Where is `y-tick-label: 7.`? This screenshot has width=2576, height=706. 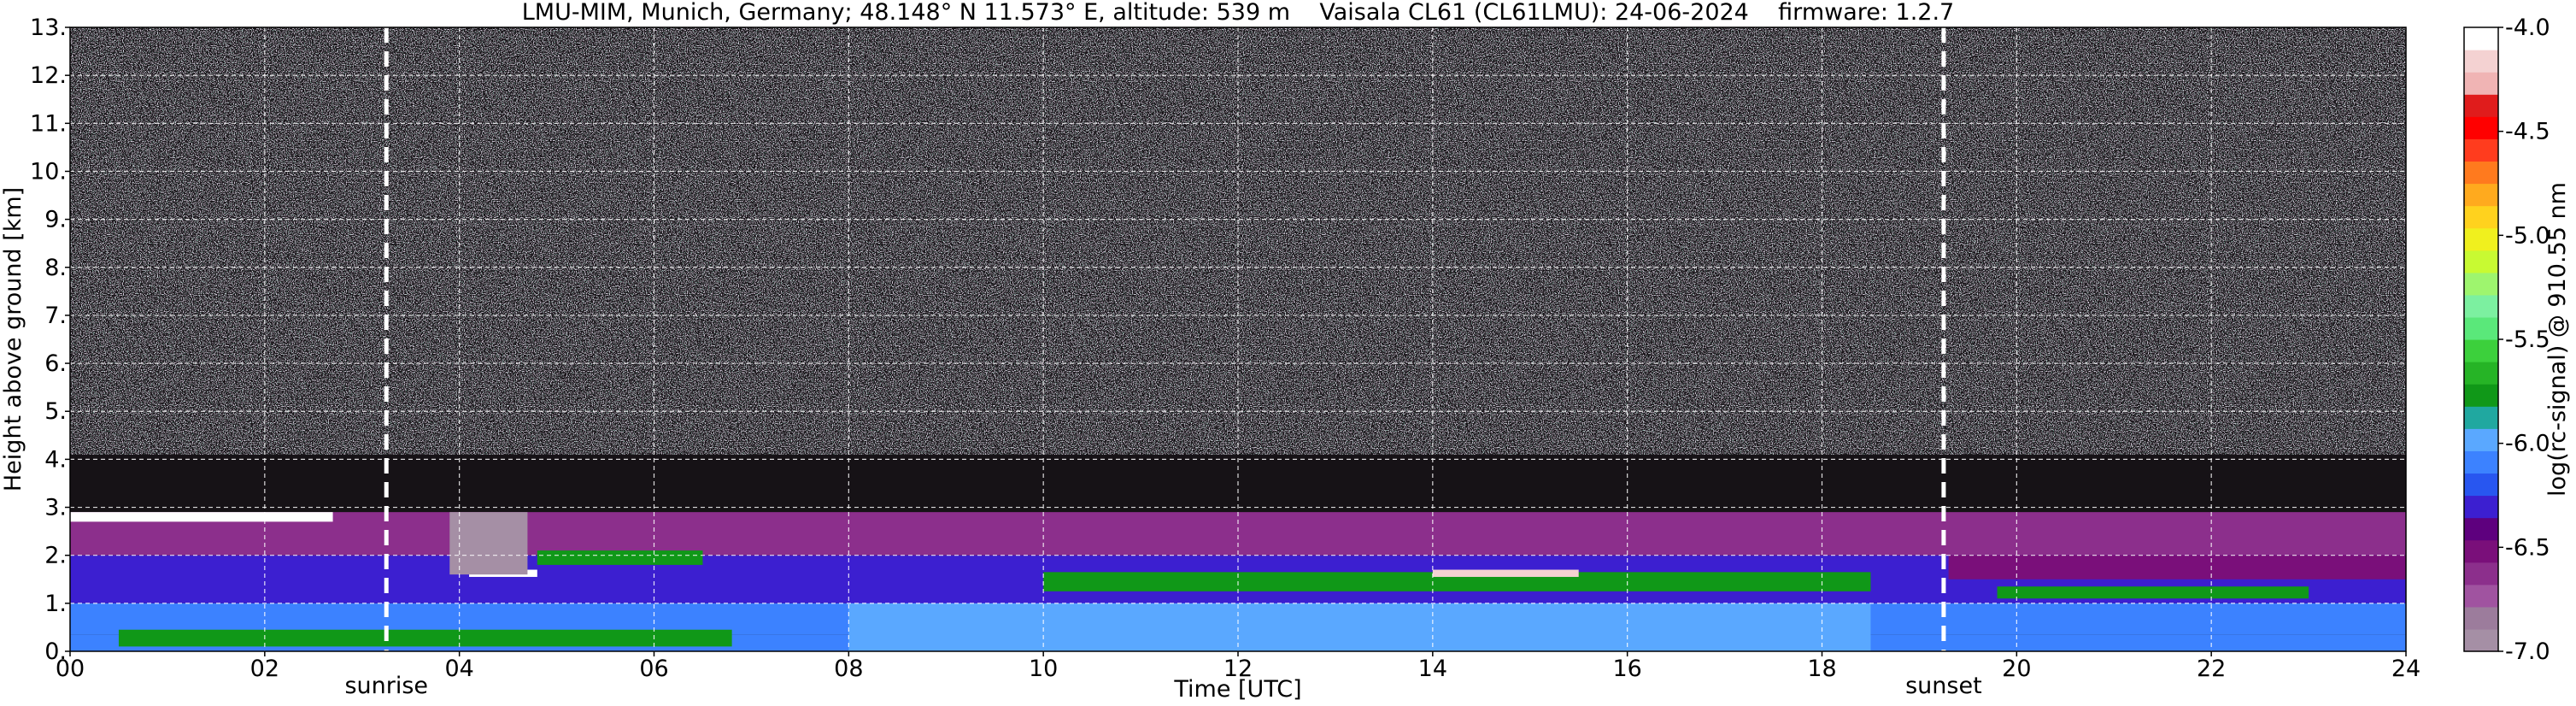
y-tick-label: 7. is located at coordinates (55, 316).